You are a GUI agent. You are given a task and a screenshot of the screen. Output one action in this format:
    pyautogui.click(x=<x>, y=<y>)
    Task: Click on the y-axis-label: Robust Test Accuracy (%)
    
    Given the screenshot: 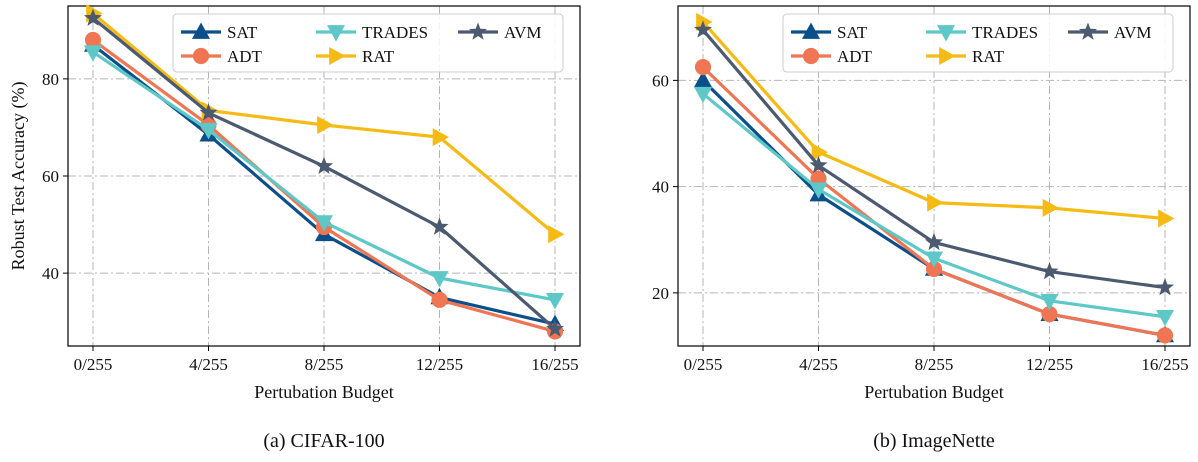 What is the action you would take?
    pyautogui.click(x=18, y=176)
    